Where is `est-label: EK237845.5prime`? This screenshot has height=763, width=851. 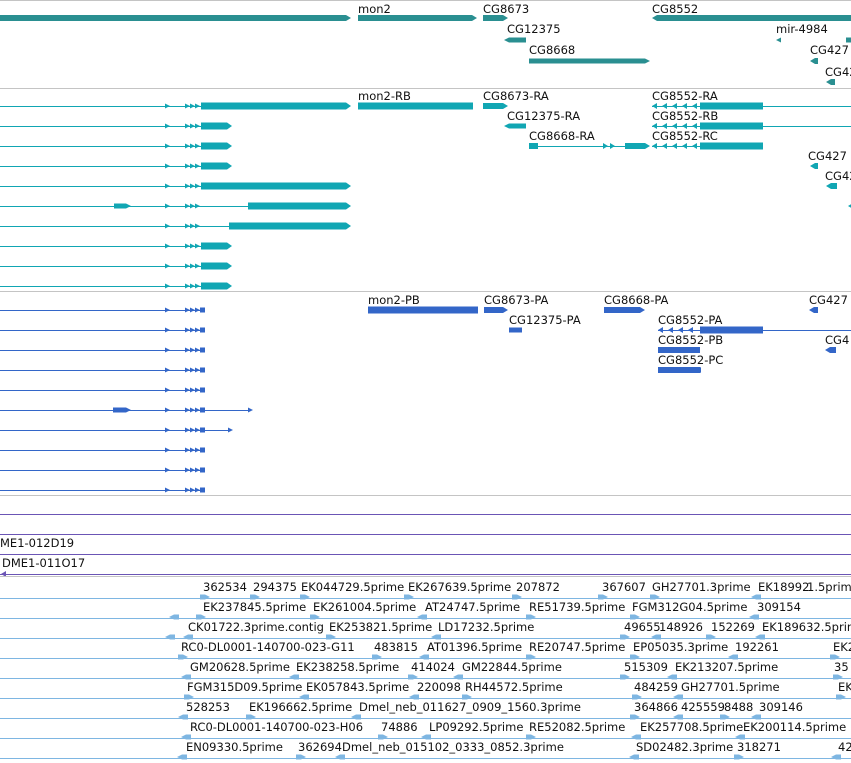 est-label: EK237845.5prime is located at coordinates (255, 607).